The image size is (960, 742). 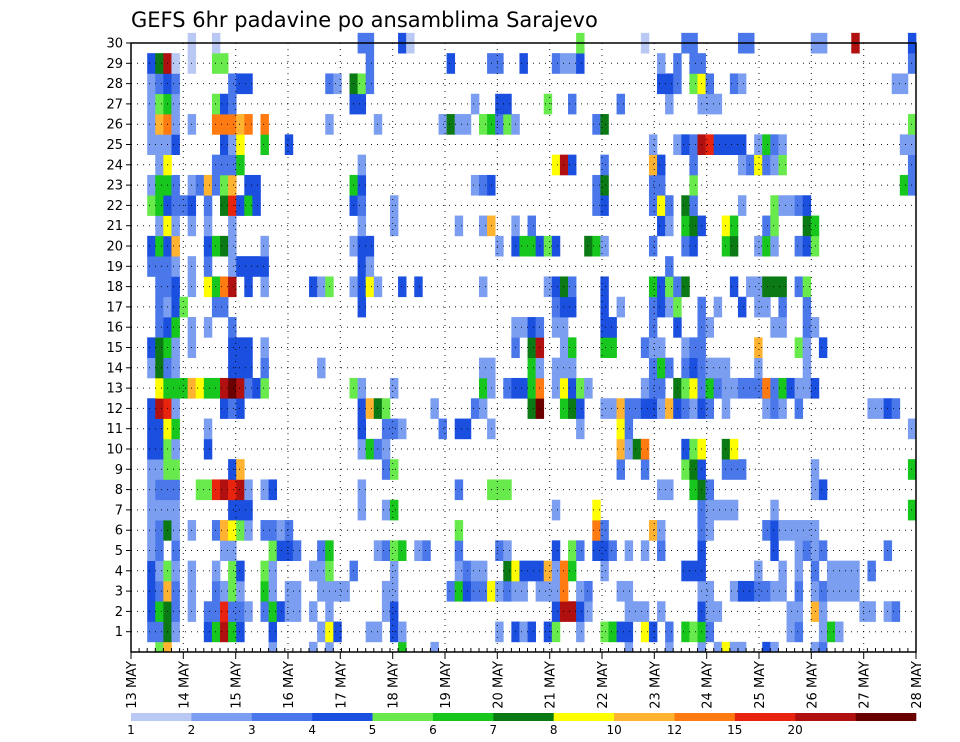 What do you see at coordinates (114, 389) in the screenshot?
I see `y-tick-label: 13` at bounding box center [114, 389].